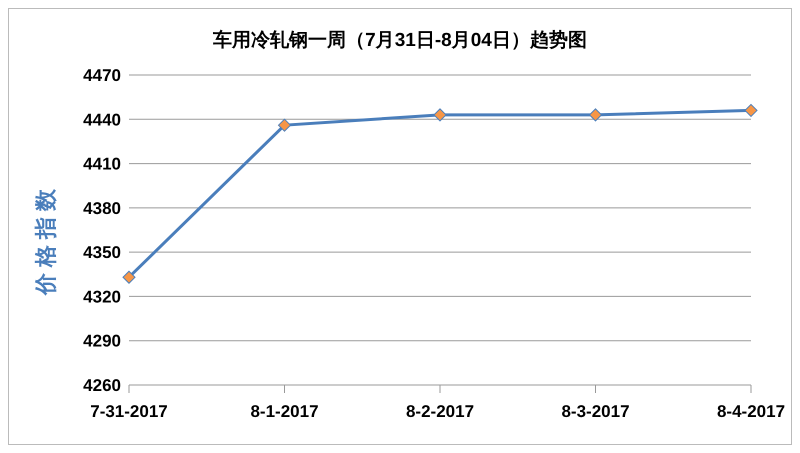 This screenshot has width=800, height=453. What do you see at coordinates (400, 40) in the screenshot?
I see `chart-title: 车用冷轧钢一周（7月31日-8月04日）趋势图` at bounding box center [400, 40].